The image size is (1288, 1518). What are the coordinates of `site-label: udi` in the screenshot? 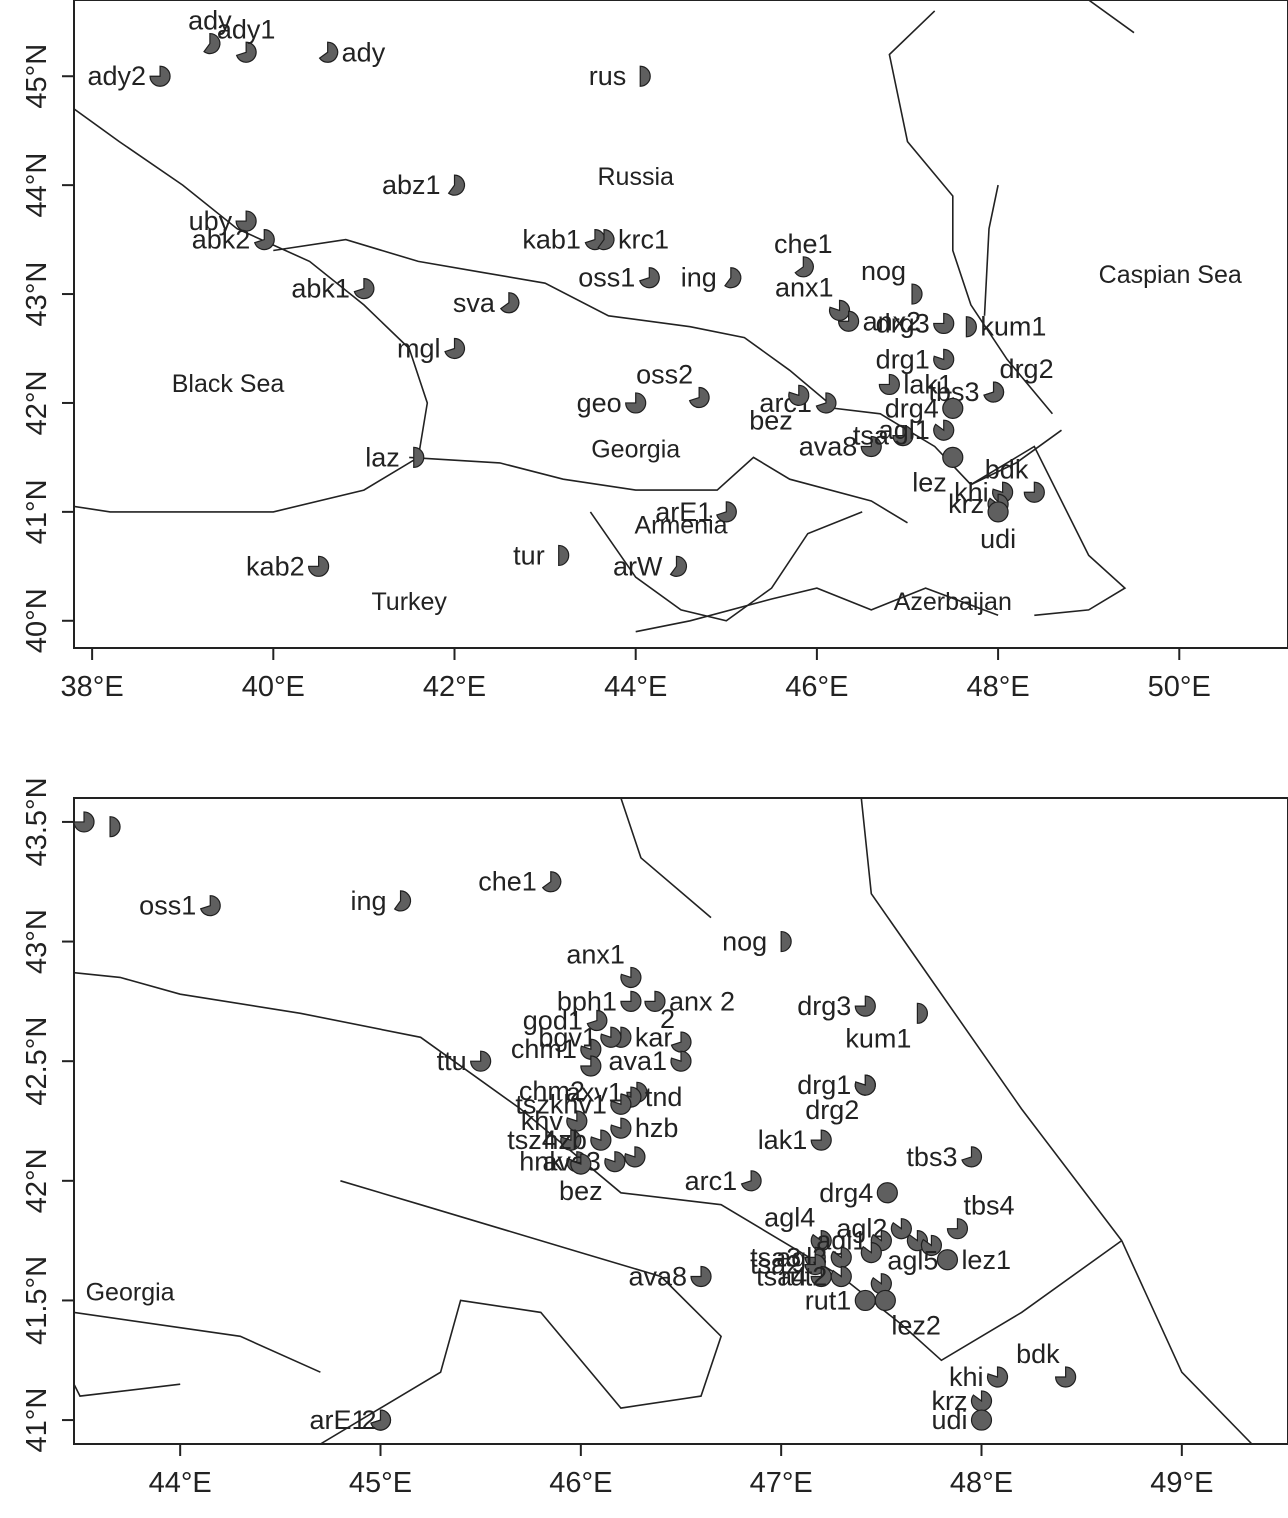 It's located at (998, 539).